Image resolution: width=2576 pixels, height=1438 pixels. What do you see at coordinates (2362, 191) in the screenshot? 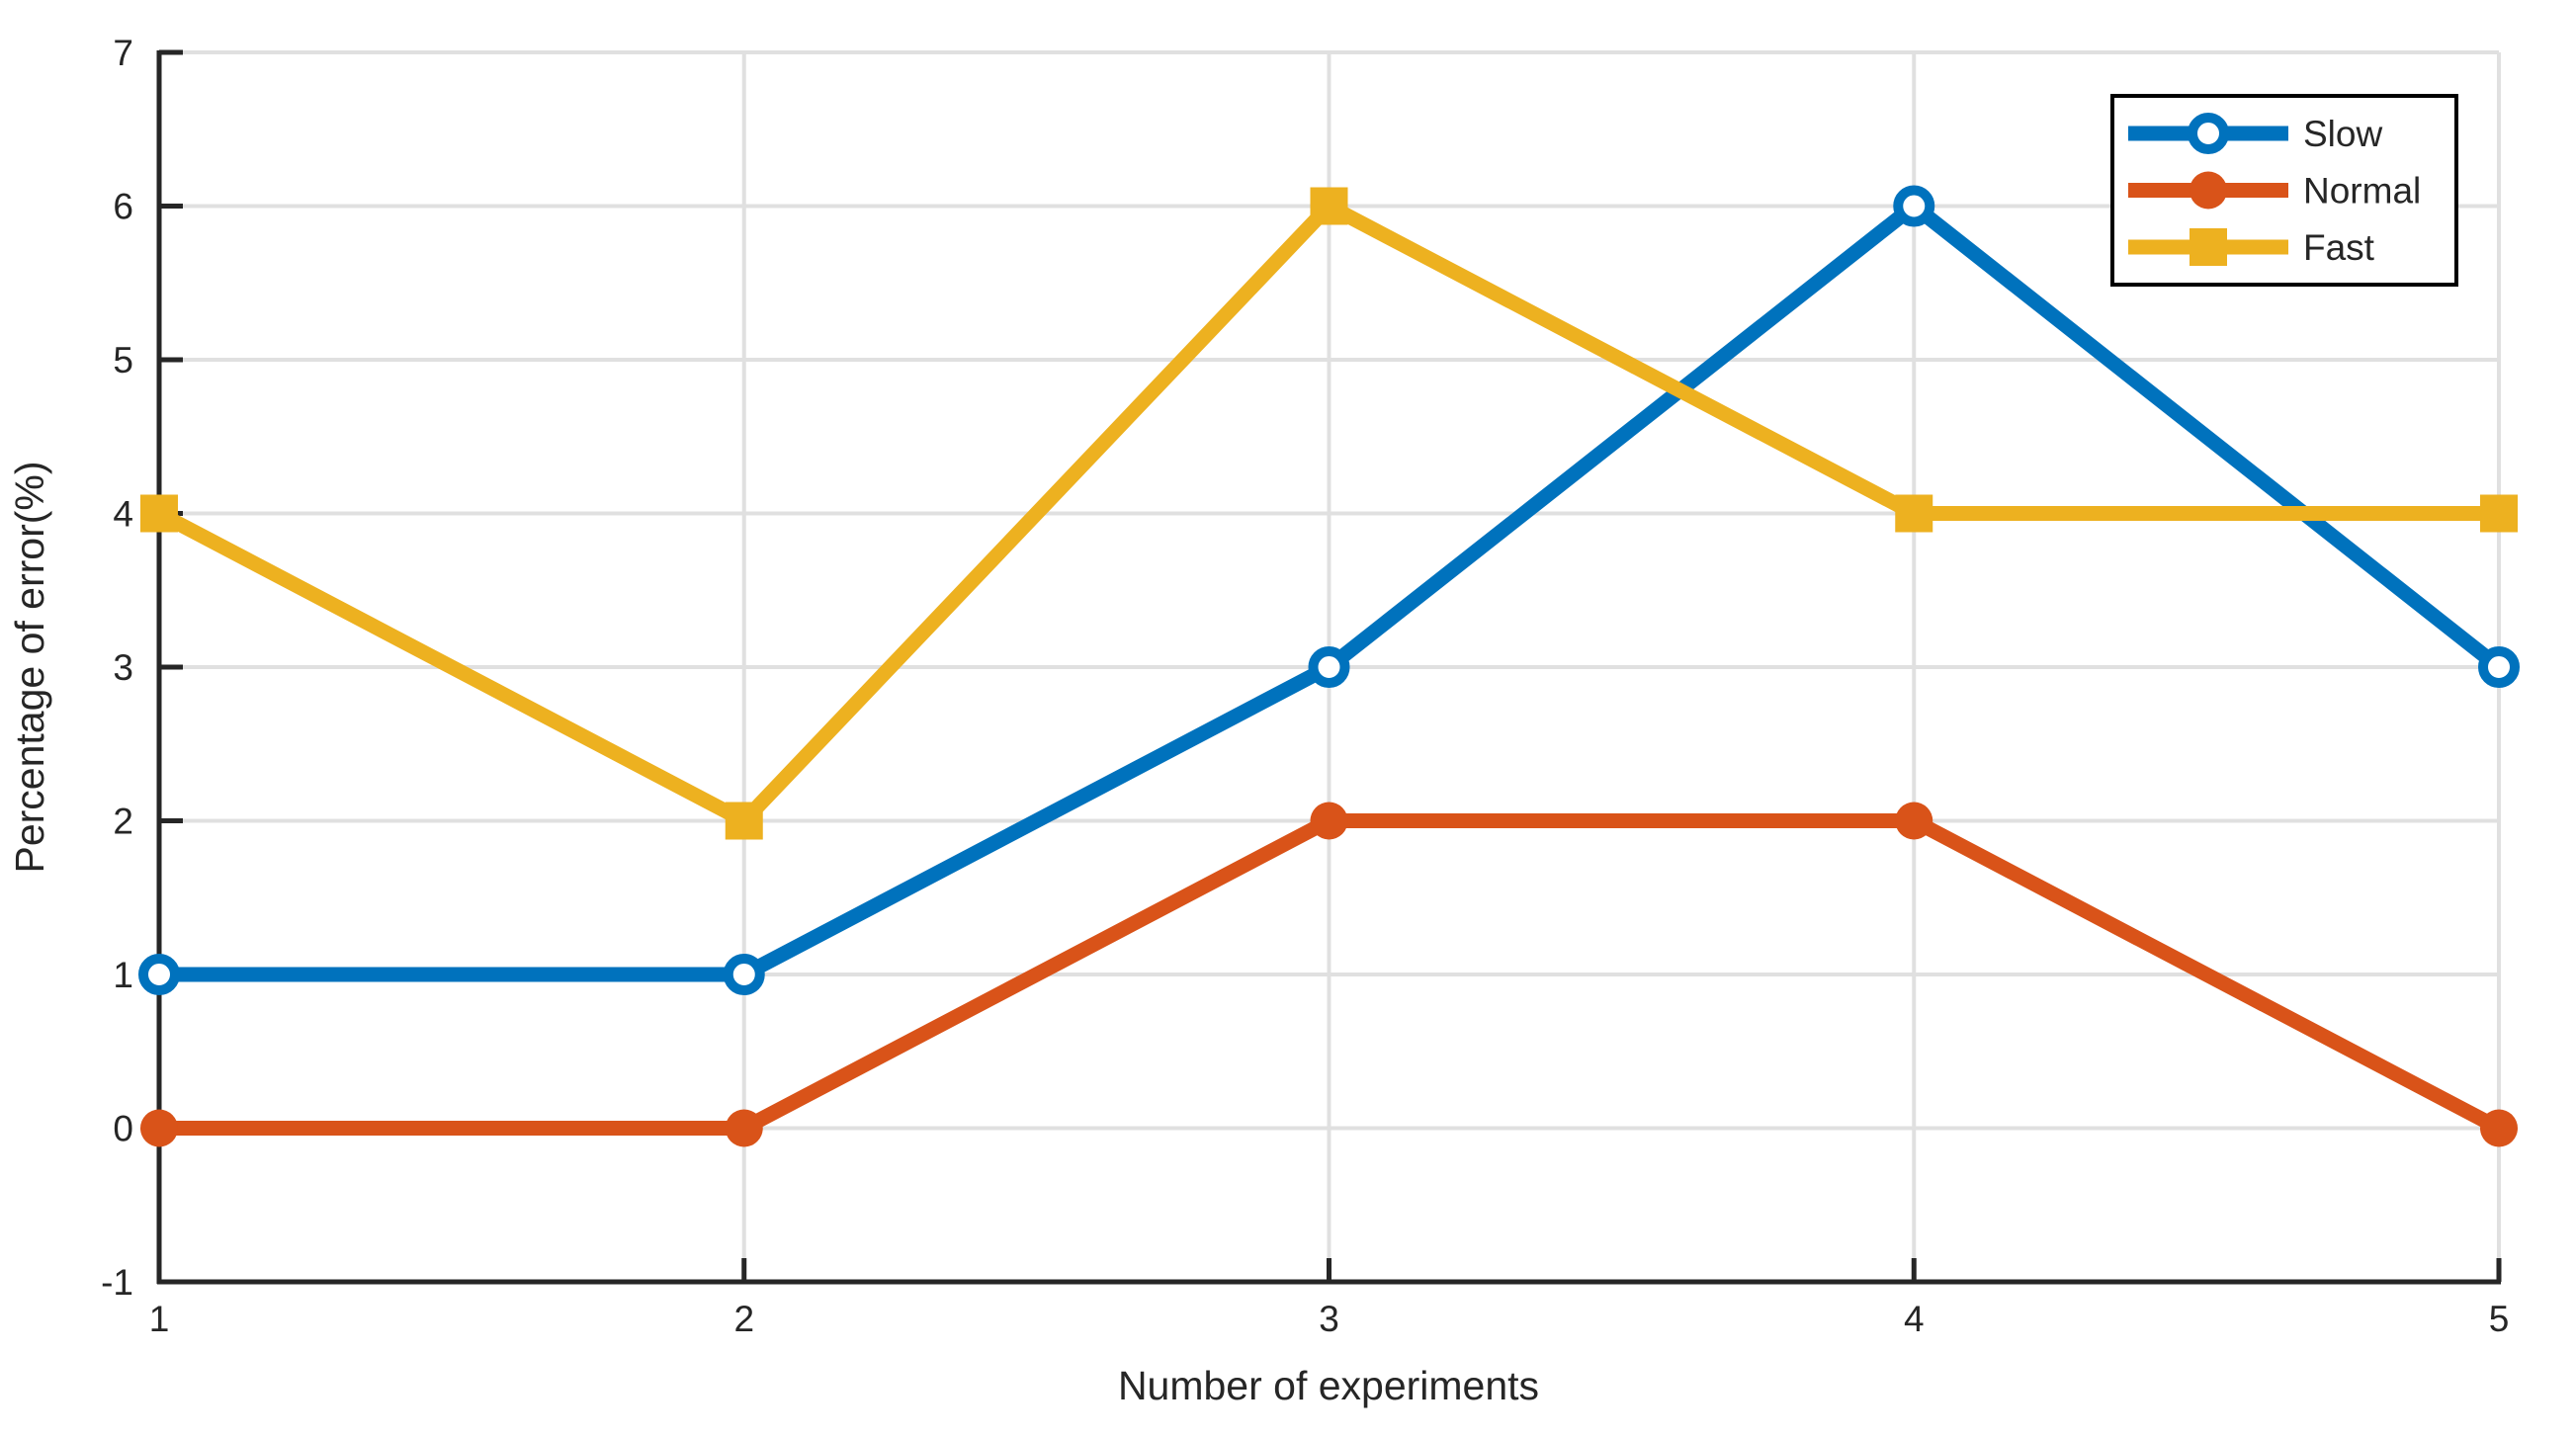
I see `legend-label: Normal` at bounding box center [2362, 191].